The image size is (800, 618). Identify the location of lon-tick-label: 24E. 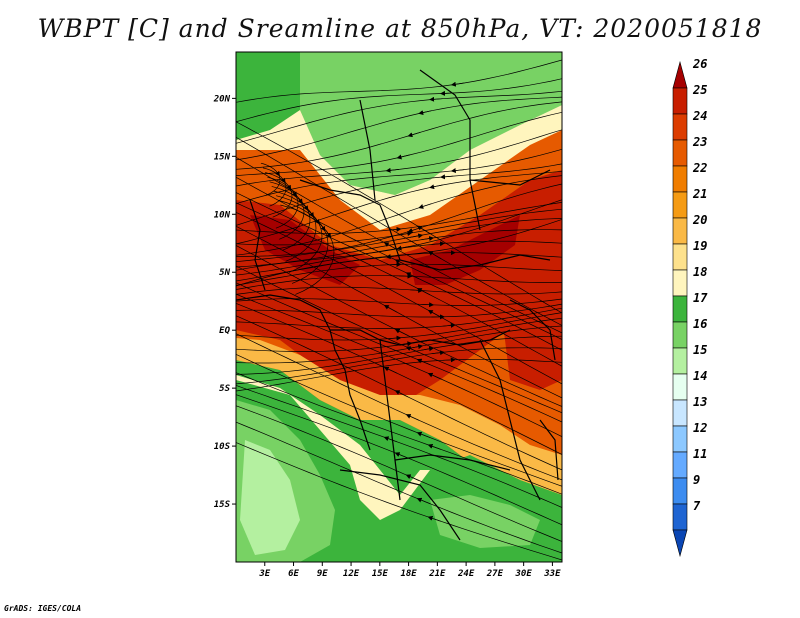
(466, 574).